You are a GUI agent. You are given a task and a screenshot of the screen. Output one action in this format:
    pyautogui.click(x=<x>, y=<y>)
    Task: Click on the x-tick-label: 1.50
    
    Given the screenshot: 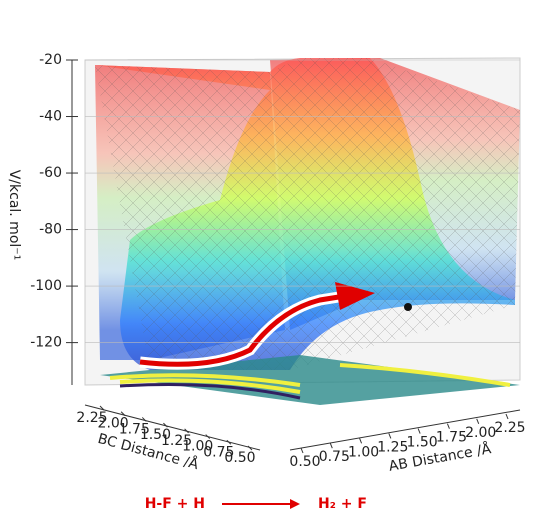 What is the action you would take?
    pyautogui.click(x=422, y=443)
    